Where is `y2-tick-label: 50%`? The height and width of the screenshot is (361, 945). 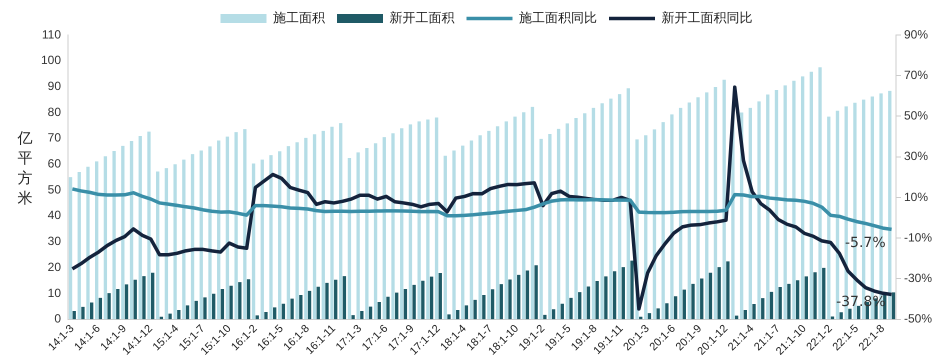 y2-tick-label: 50% is located at coordinates (916, 115).